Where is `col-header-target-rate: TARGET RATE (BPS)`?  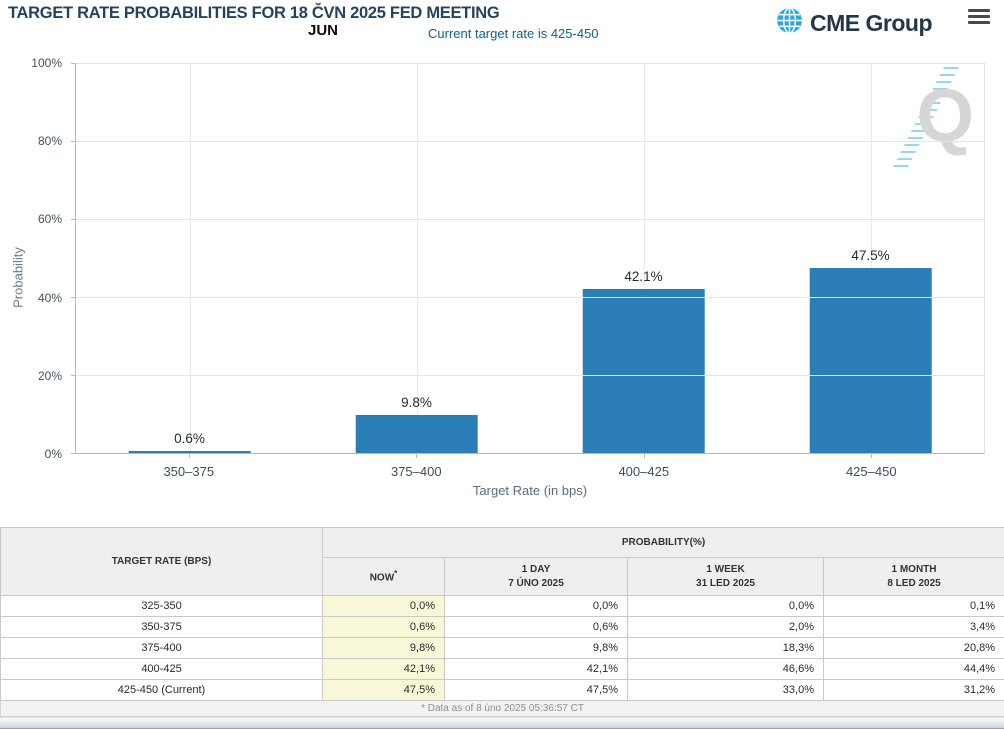
col-header-target-rate: TARGET RATE (BPS) is located at coordinates (161, 561).